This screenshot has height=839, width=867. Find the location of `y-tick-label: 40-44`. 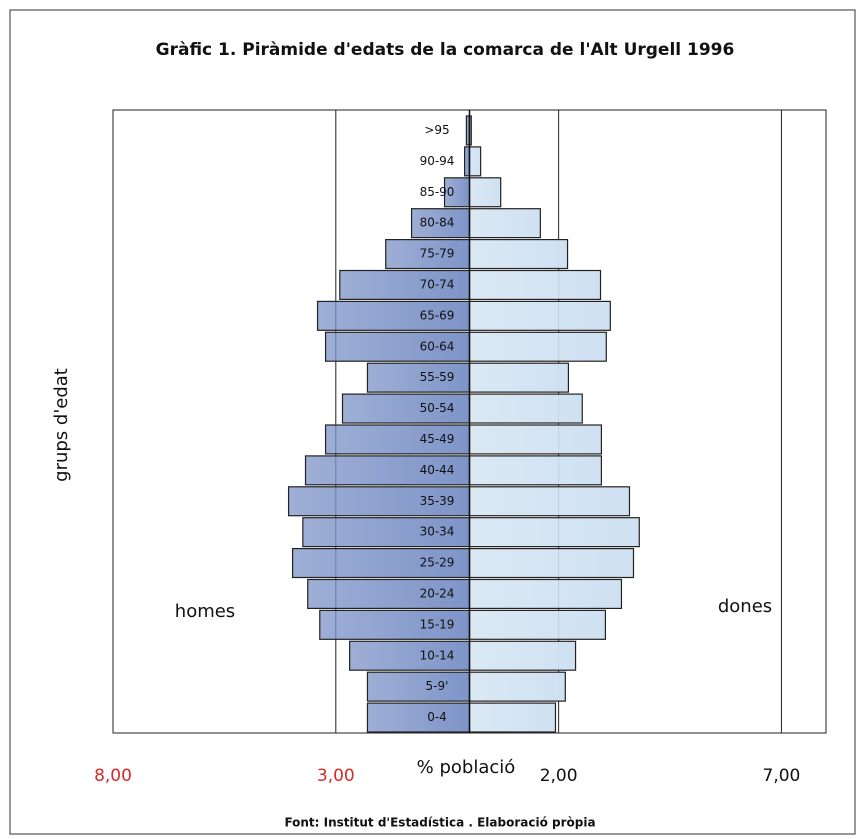

y-tick-label: 40-44 is located at coordinates (437, 470).